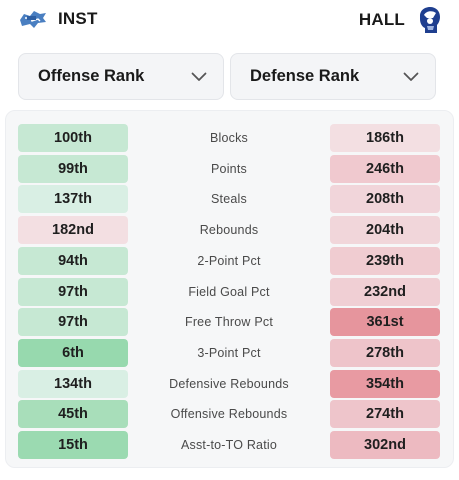 The height and width of the screenshot is (480, 459). I want to click on table-row: 99th Points 246th, so click(229, 168).